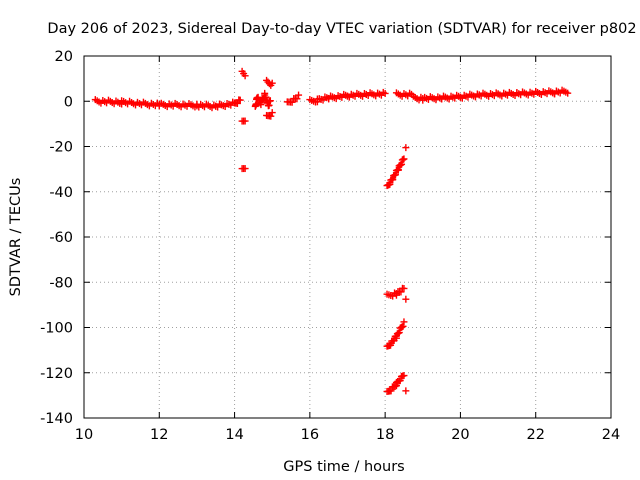 Image resolution: width=640 pixels, height=480 pixels. I want to click on x-tick-label: 14, so click(234, 435).